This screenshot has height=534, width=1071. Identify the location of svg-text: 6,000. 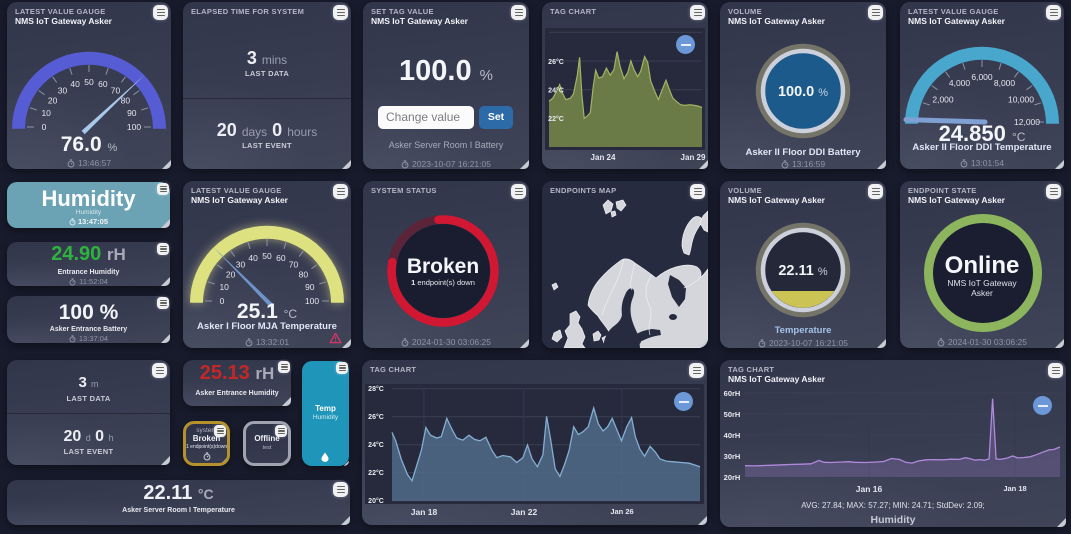
(982, 77).